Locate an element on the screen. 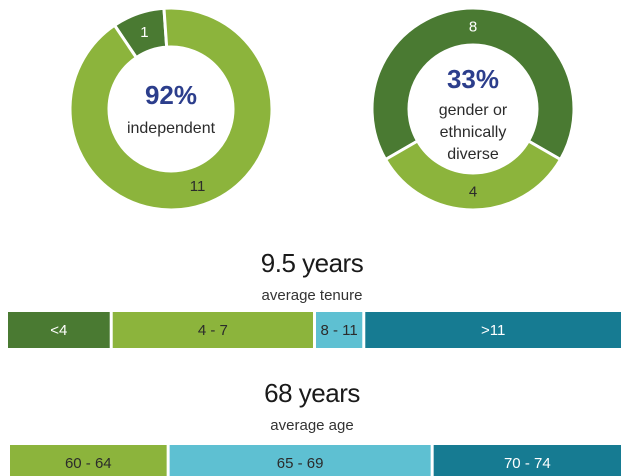  diversity-slice-label: 8 is located at coordinates (473, 26).